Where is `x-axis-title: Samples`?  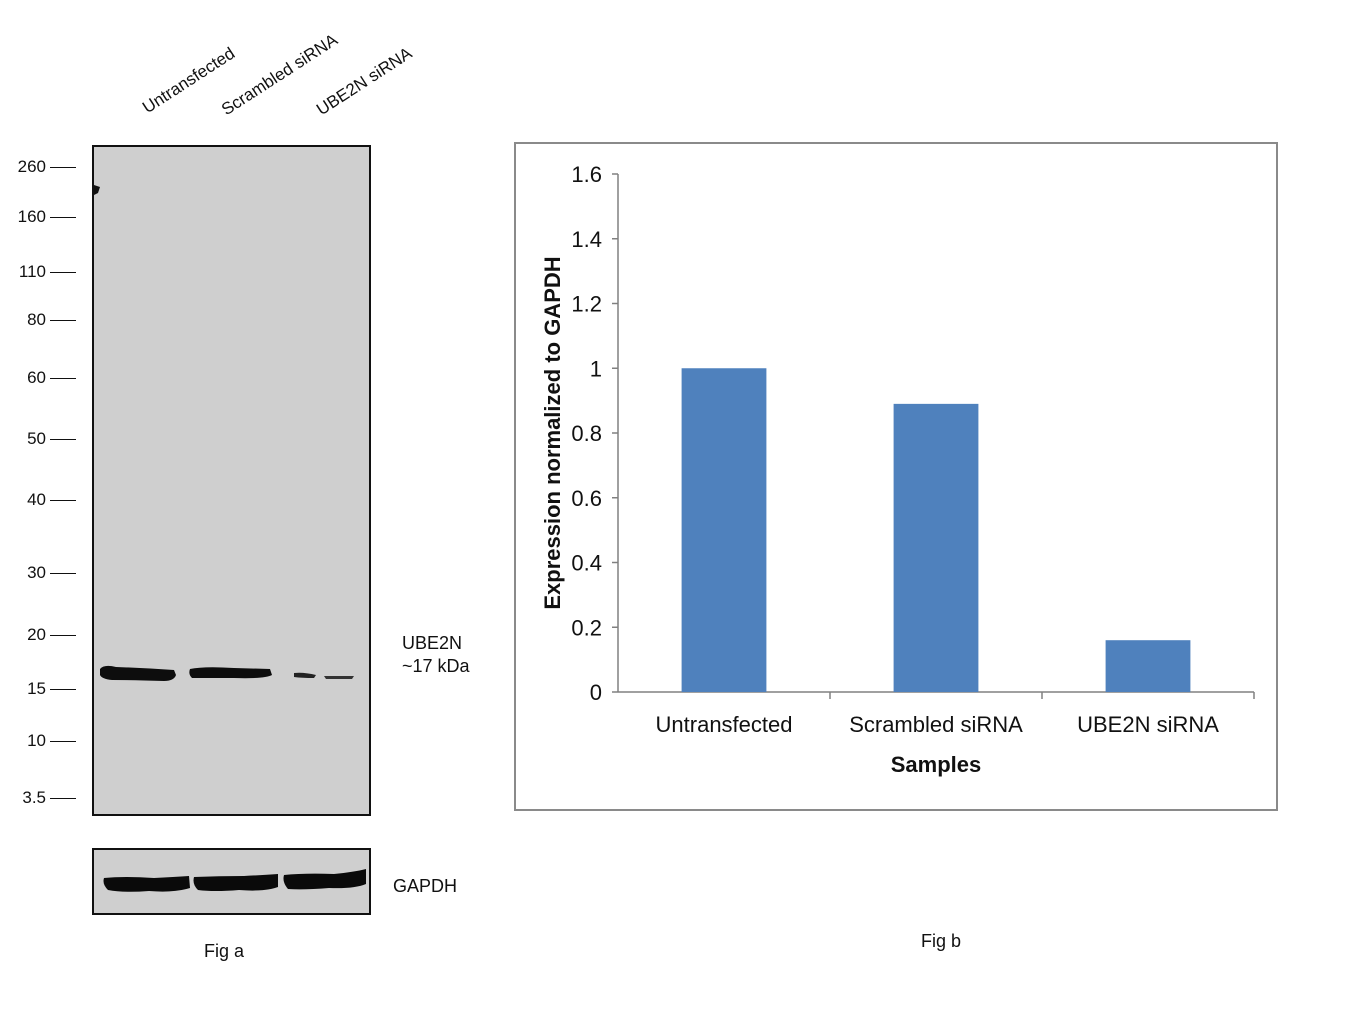 x-axis-title: Samples is located at coordinates (936, 764).